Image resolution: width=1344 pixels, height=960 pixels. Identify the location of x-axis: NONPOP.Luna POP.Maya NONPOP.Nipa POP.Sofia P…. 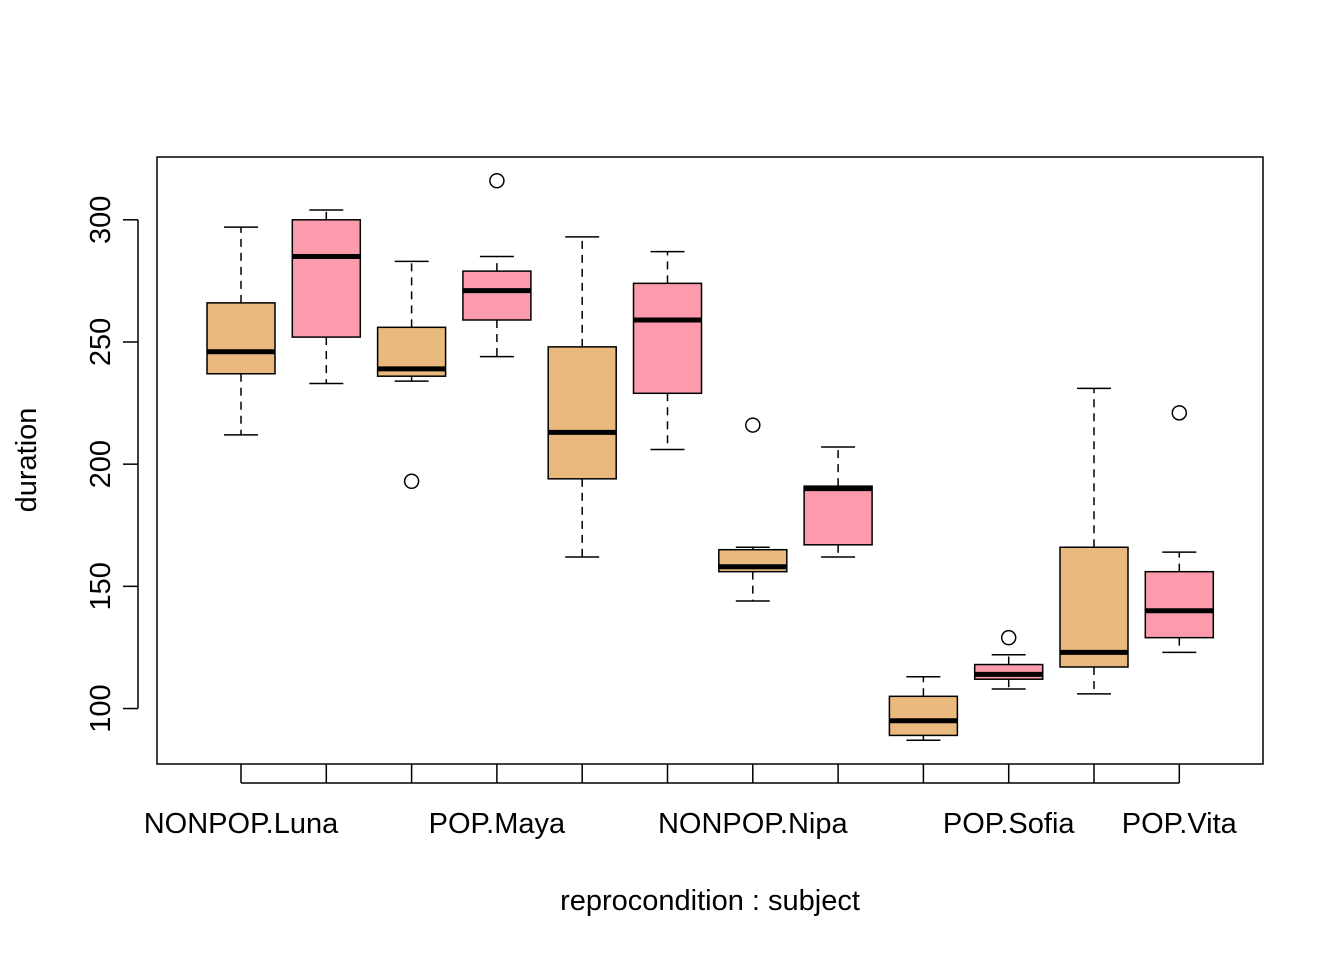
(691, 802).